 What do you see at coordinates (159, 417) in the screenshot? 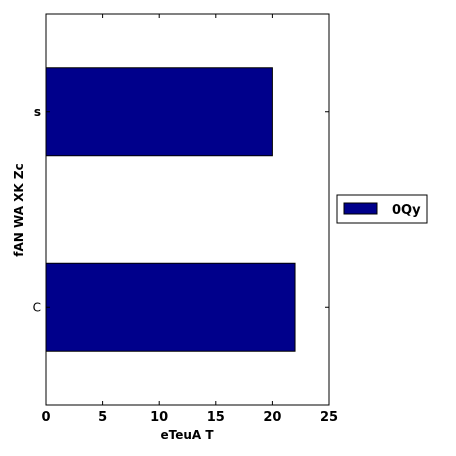
I see `x-tick-label: 10` at bounding box center [159, 417].